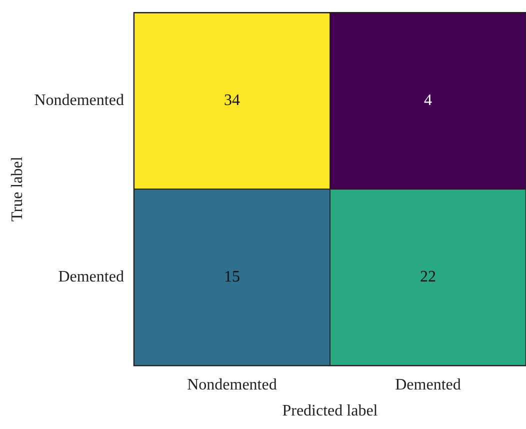 This screenshot has height=429, width=526. What do you see at coordinates (232, 277) in the screenshot?
I see `data-label: 15` at bounding box center [232, 277].